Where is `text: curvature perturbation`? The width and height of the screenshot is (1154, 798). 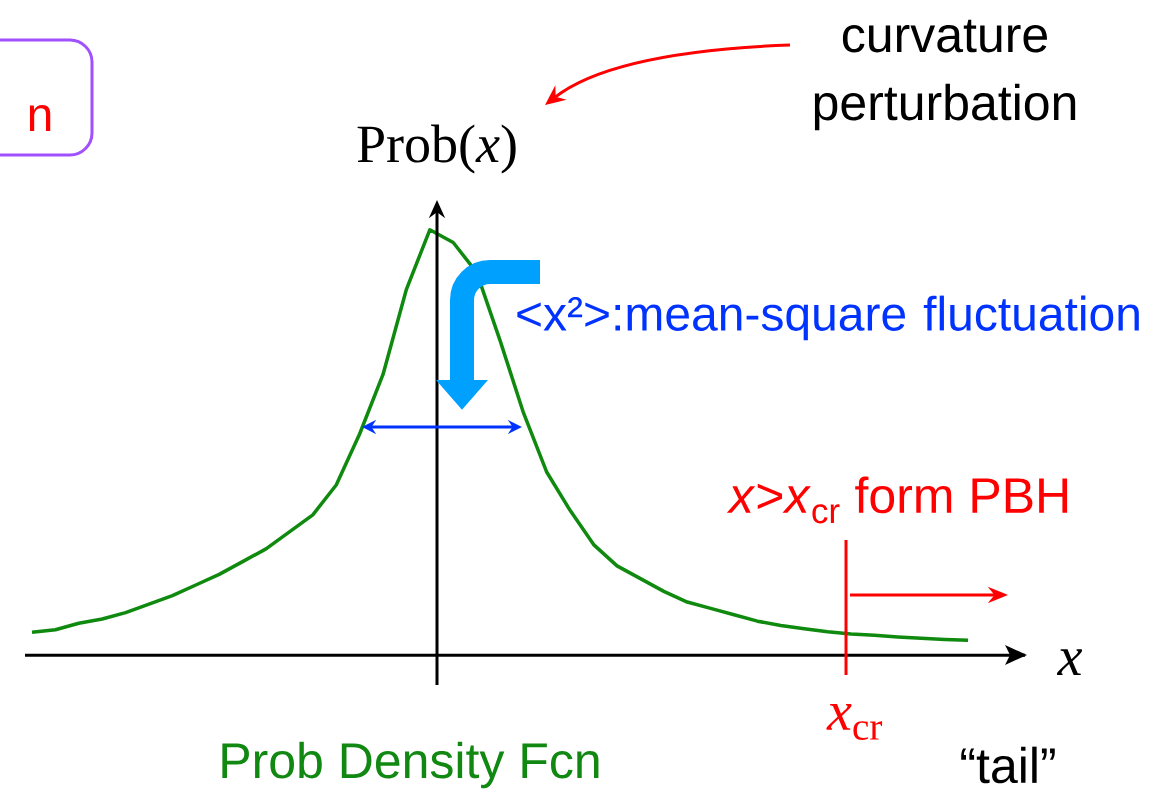
text: curvature perturbation is located at coordinates (945, 75).